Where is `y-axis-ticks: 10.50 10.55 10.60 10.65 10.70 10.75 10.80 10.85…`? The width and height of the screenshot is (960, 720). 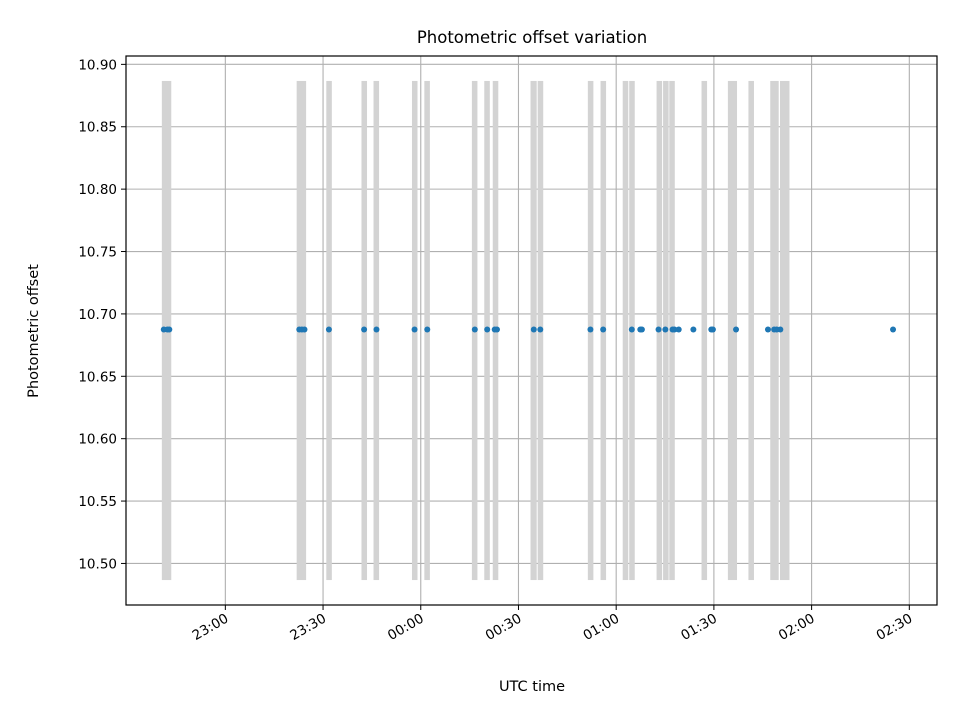
y-axis-ticks: 10.50 10.55 10.60 10.65 10.70 10.75 10.80 10.85… is located at coordinates (102, 314).